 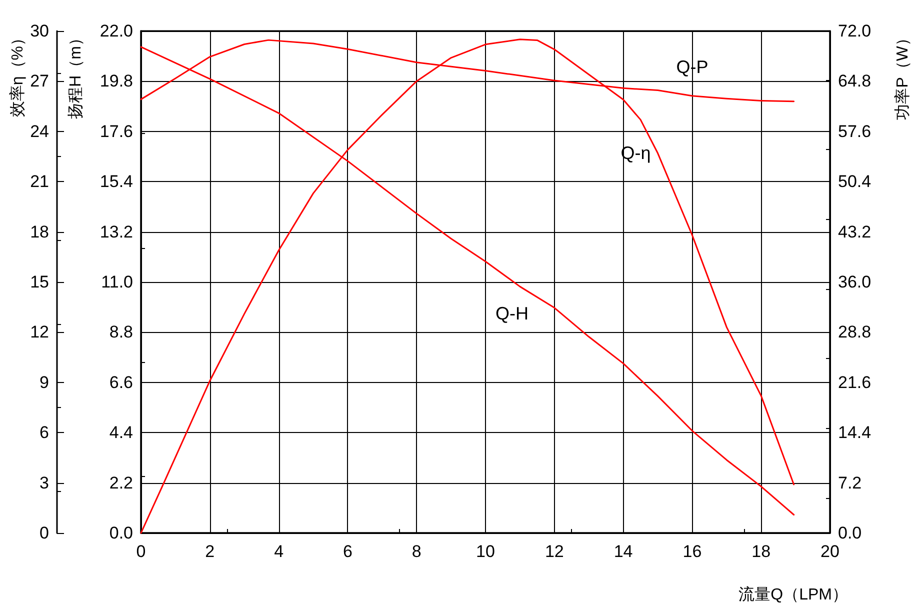 What do you see at coordinates (347, 551) in the screenshot?
I see `x-tick-label: 6` at bounding box center [347, 551].